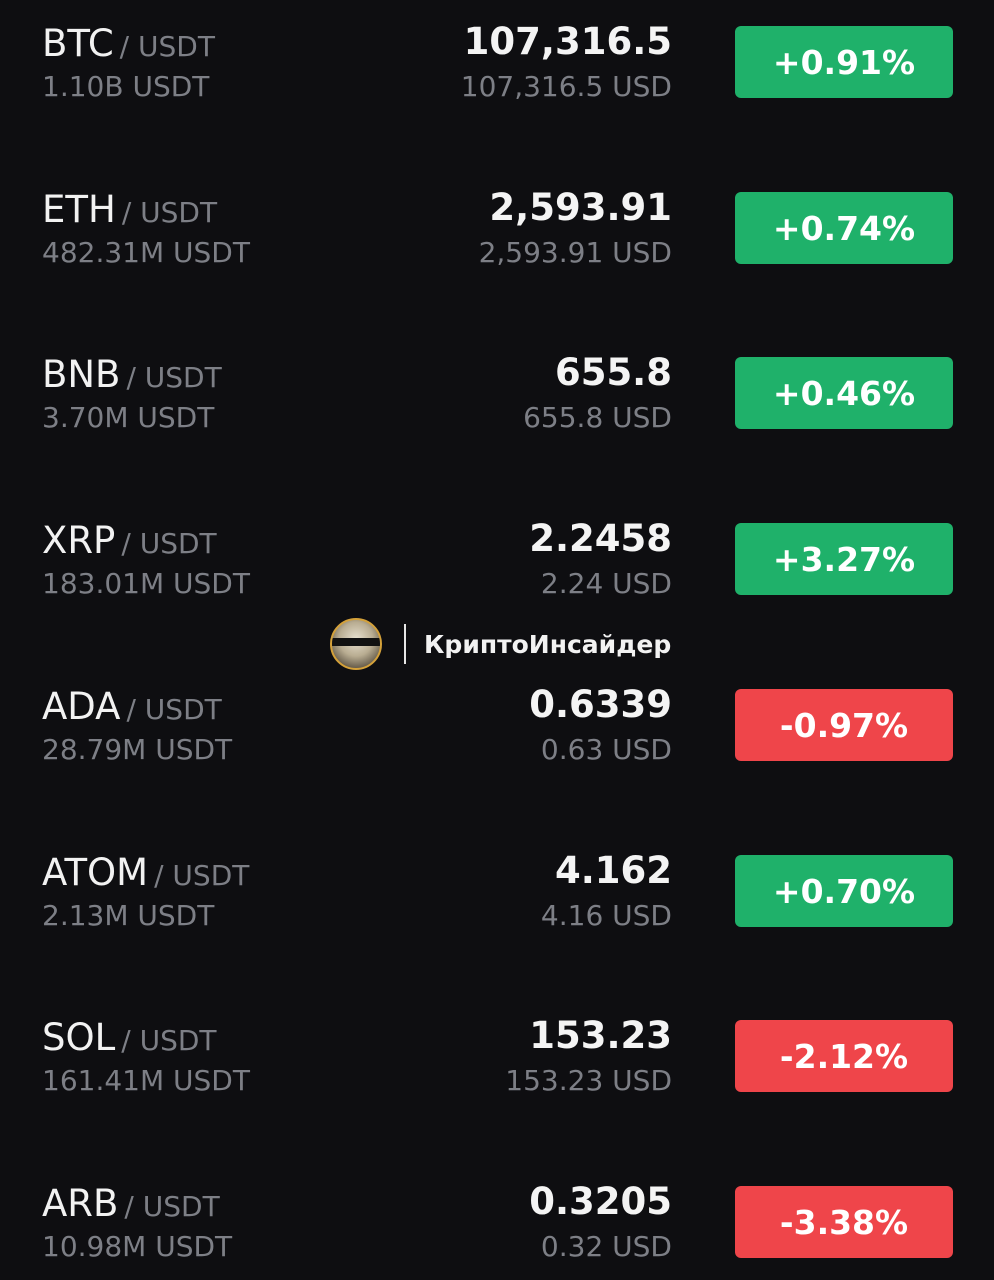 The width and height of the screenshot is (994, 1280). I want to click on pair-symbol: ETH / USDT, so click(129, 209).